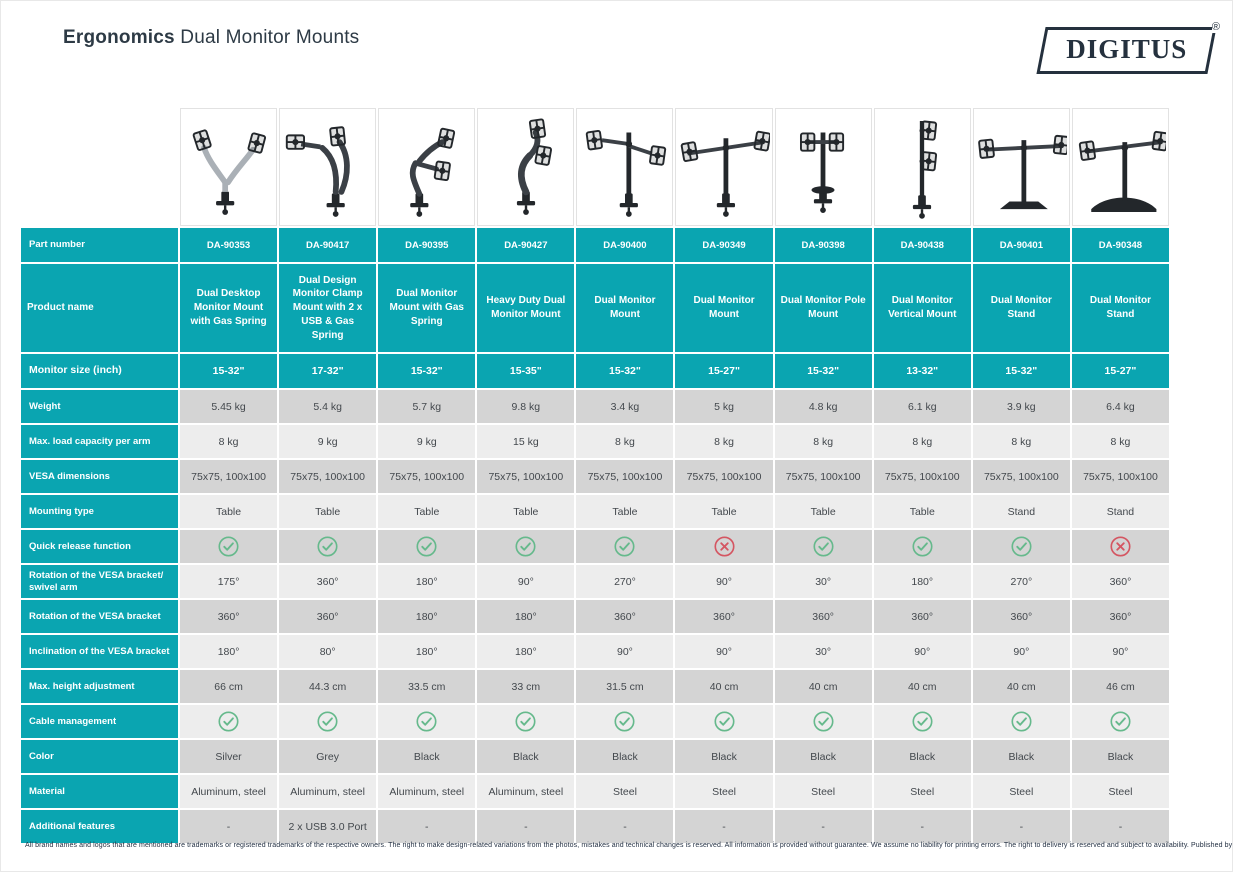  What do you see at coordinates (328, 441) in the screenshot?
I see `max-load-cell: 9 kg` at bounding box center [328, 441].